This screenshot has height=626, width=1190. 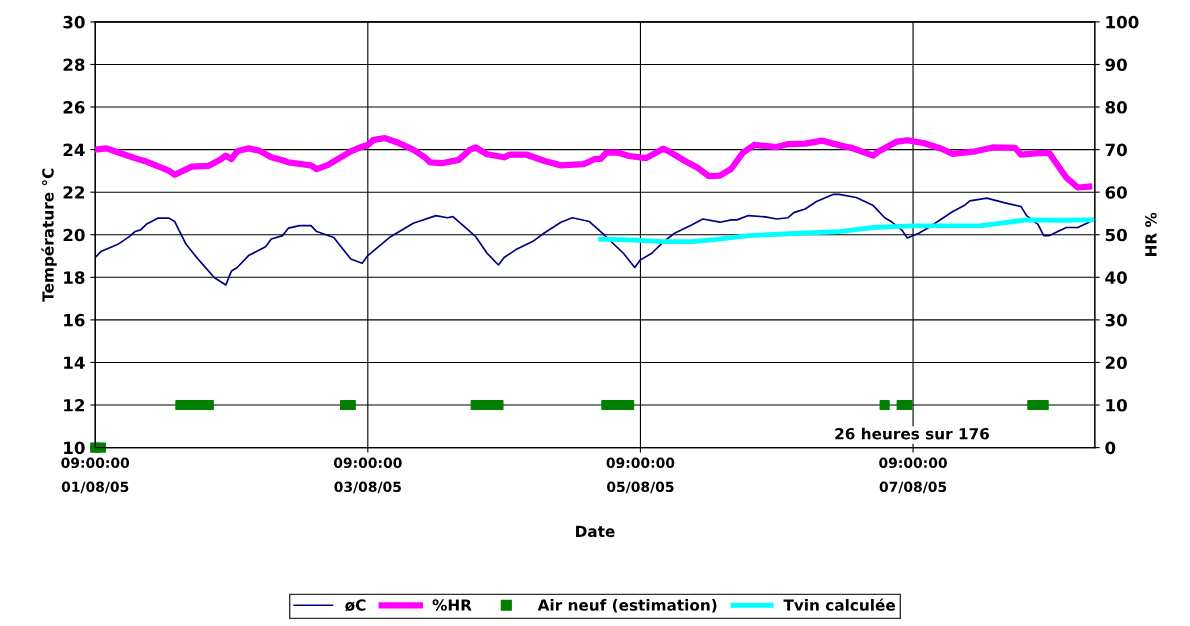 I want to click on x-axis-title: Date, so click(x=595, y=531).